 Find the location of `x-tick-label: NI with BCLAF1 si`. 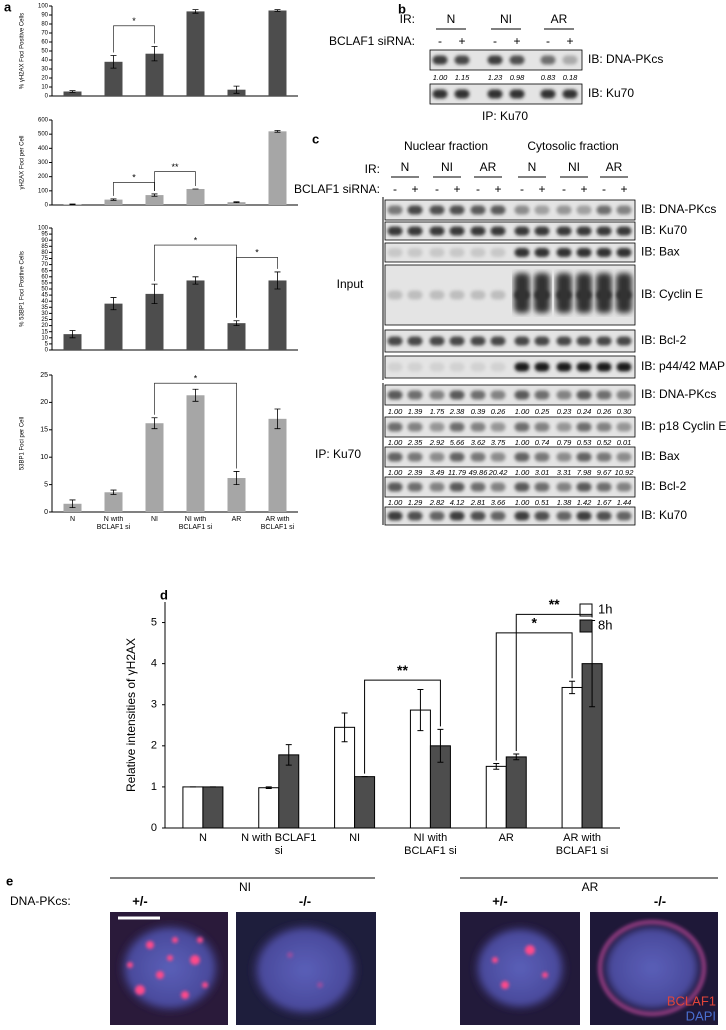

x-tick-label: NI with BCLAF1 si is located at coordinates (195, 524).